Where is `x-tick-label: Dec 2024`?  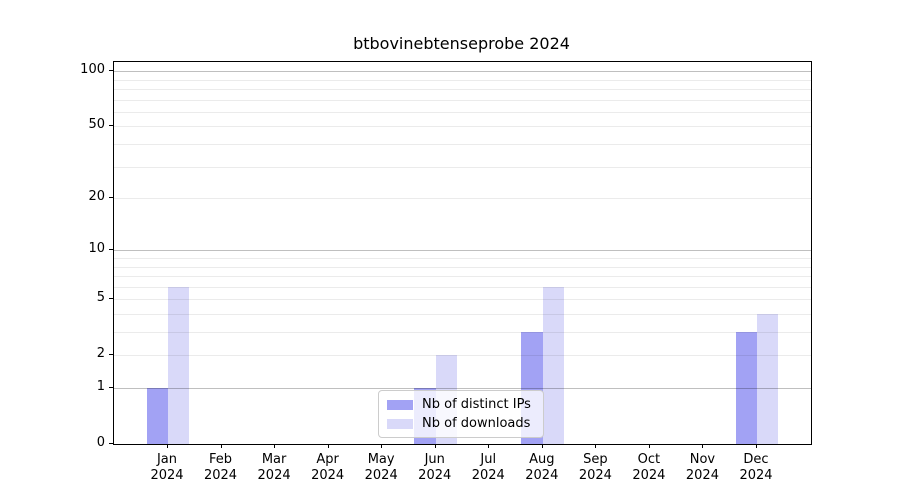 x-tick-label: Dec 2024 is located at coordinates (756, 468).